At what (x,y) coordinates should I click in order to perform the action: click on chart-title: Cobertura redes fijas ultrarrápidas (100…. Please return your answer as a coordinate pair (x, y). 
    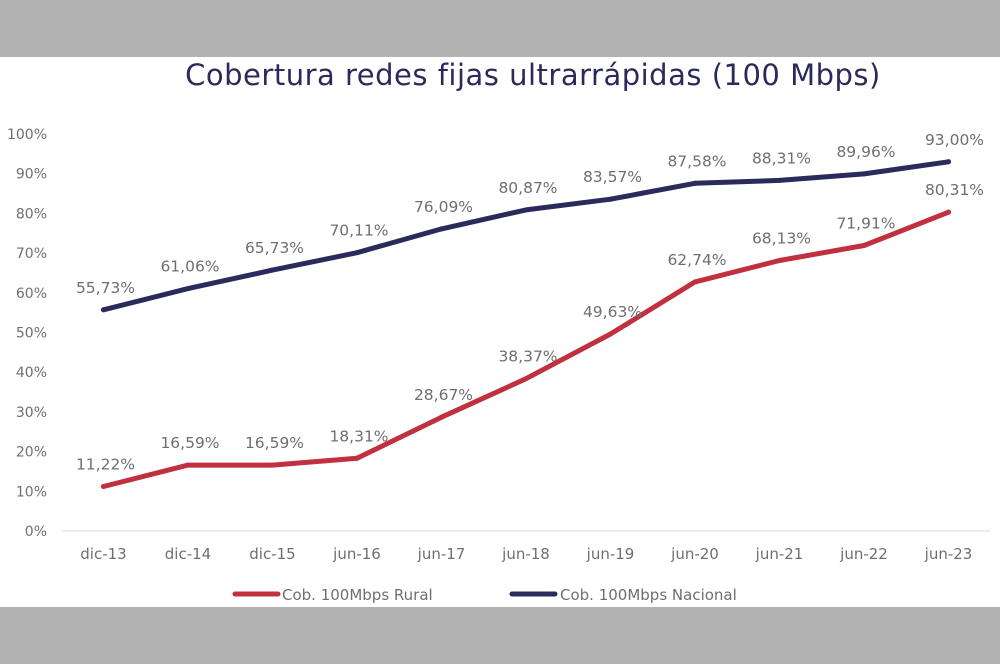
    Looking at the image, I should click on (533, 75).